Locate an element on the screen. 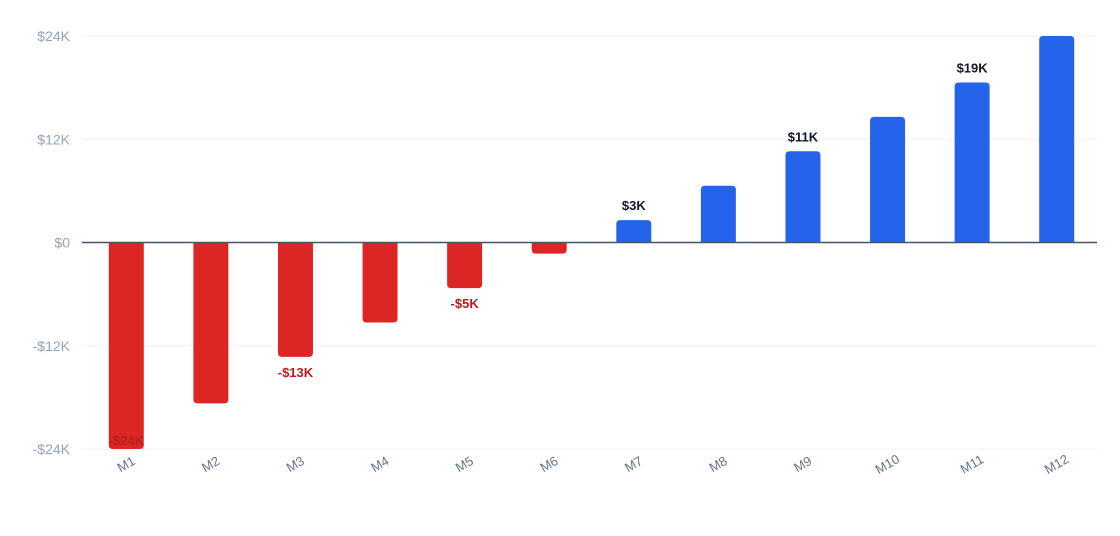 The image size is (1120, 536). bar-m2 is located at coordinates (211, 323).